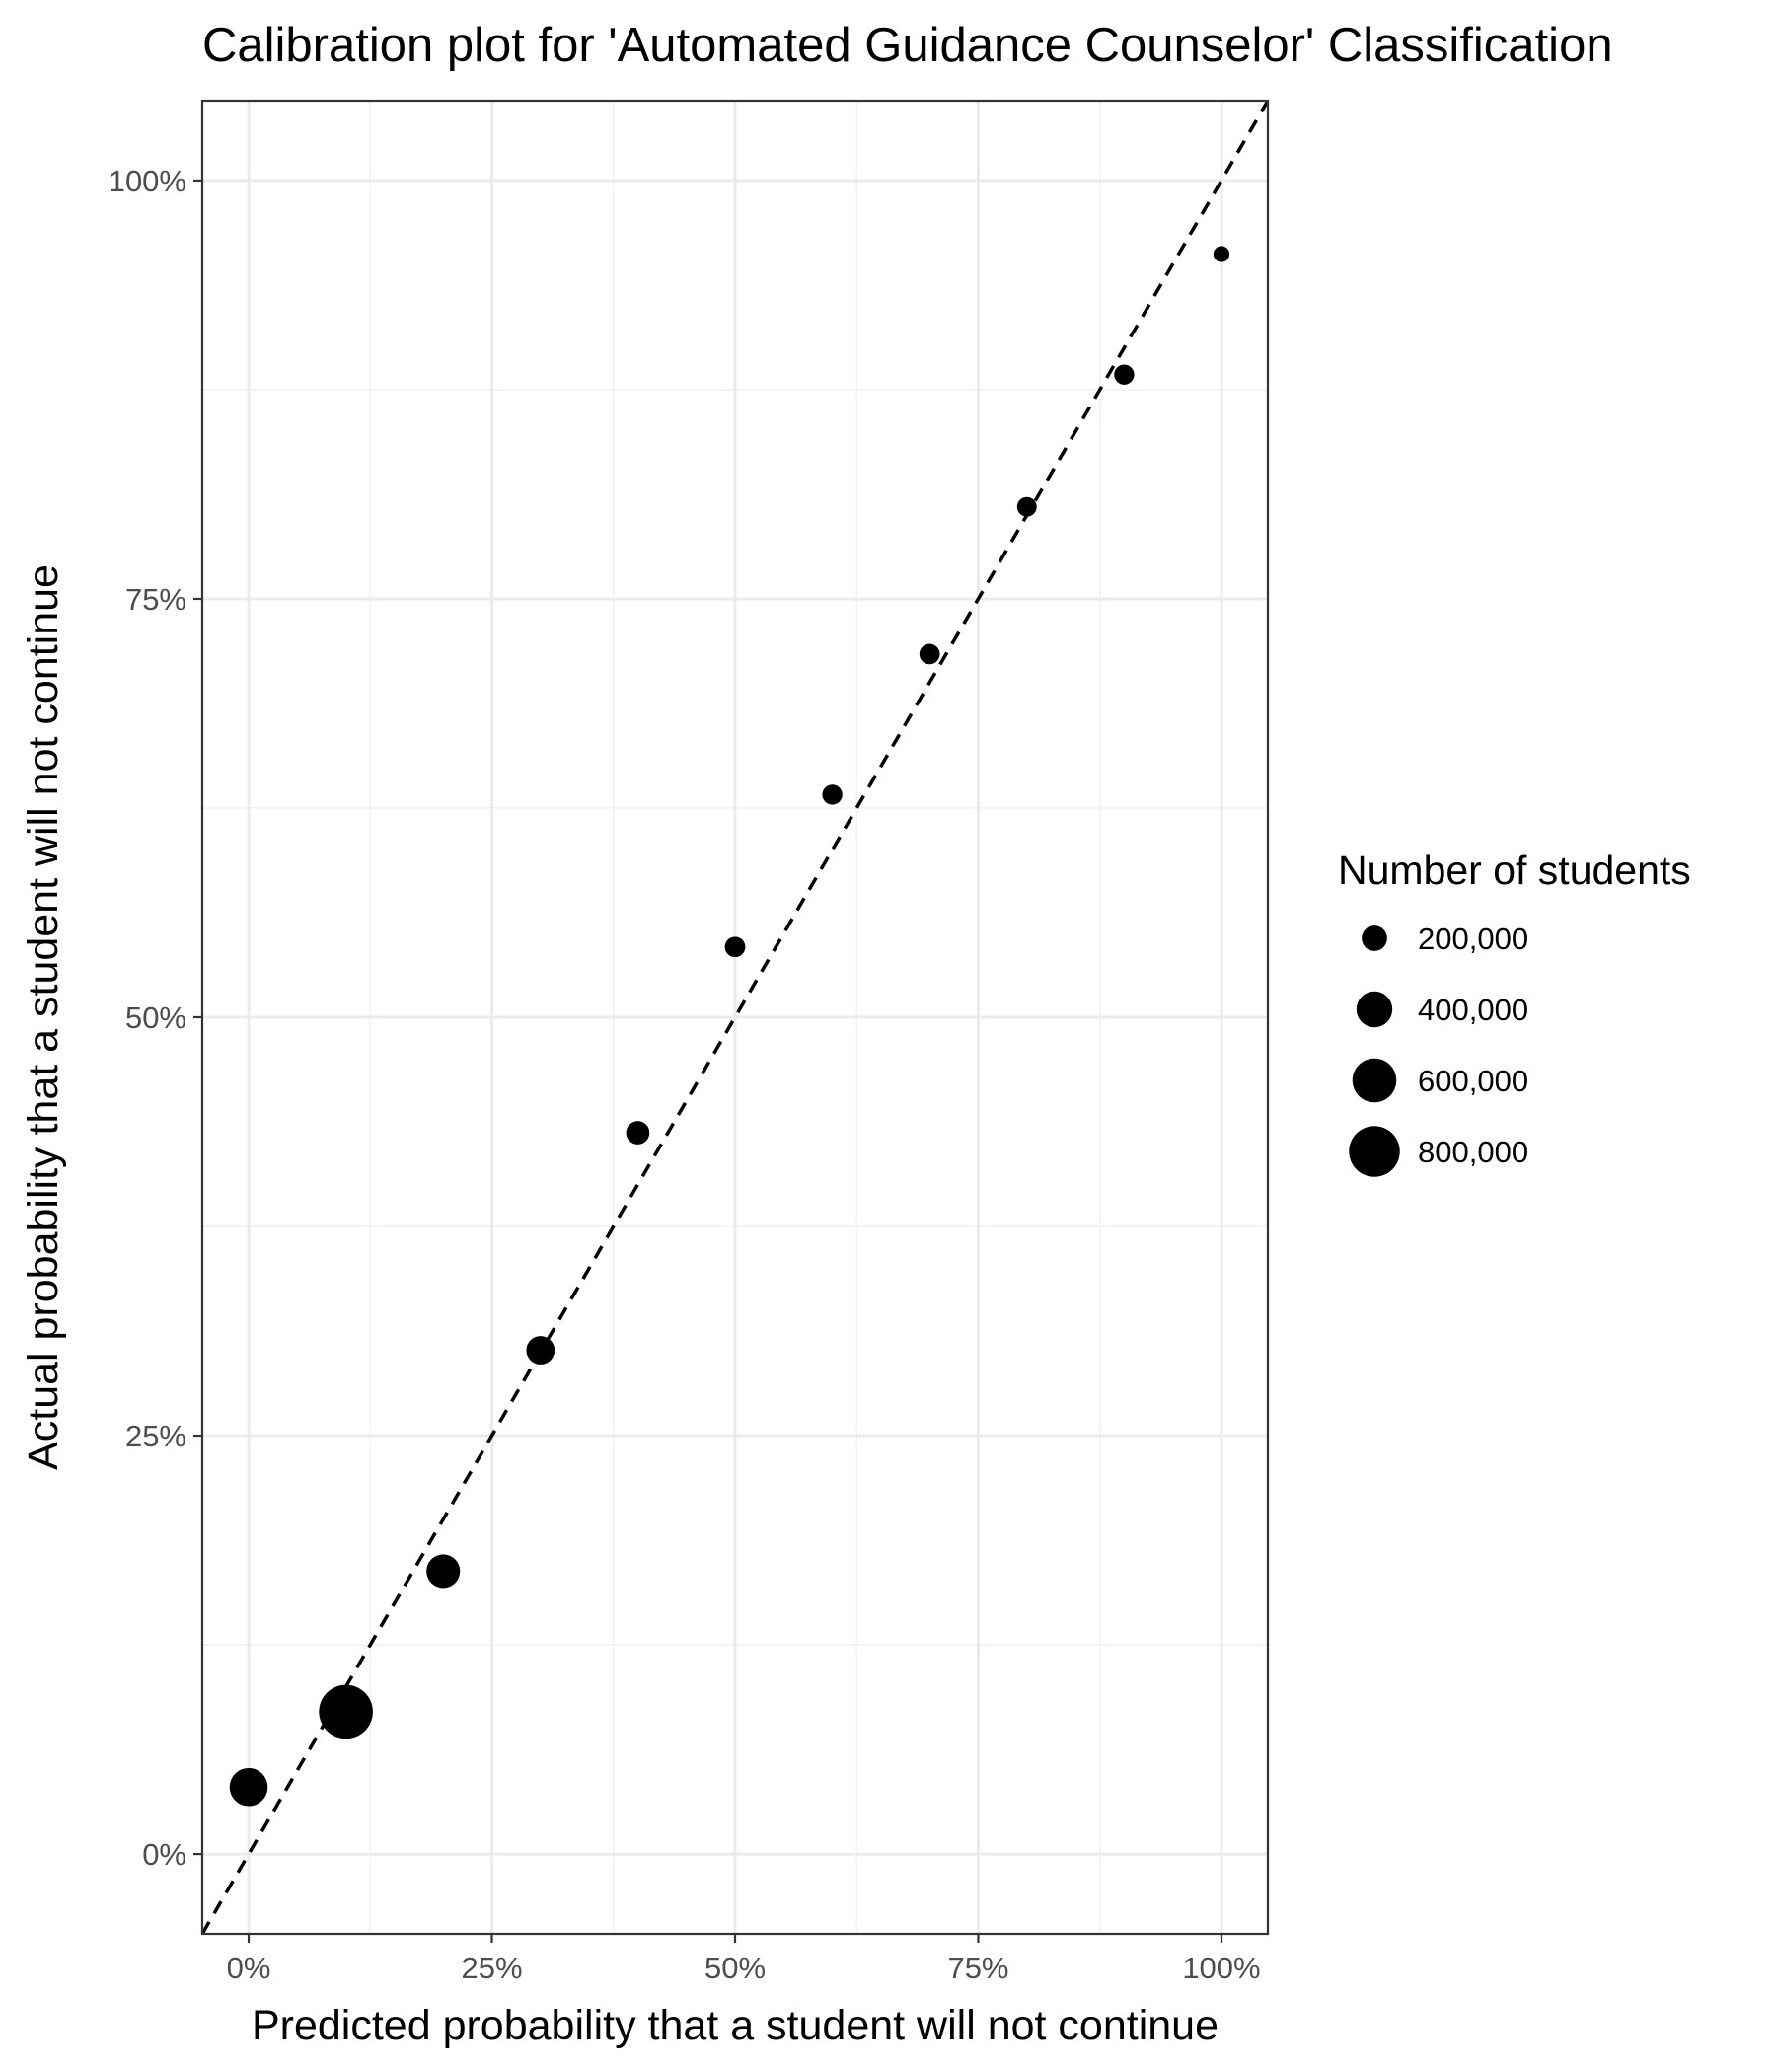 This screenshot has height=2072, width=1776. Describe the element at coordinates (148, 181) in the screenshot. I see `y-tick-label: 100%` at that location.